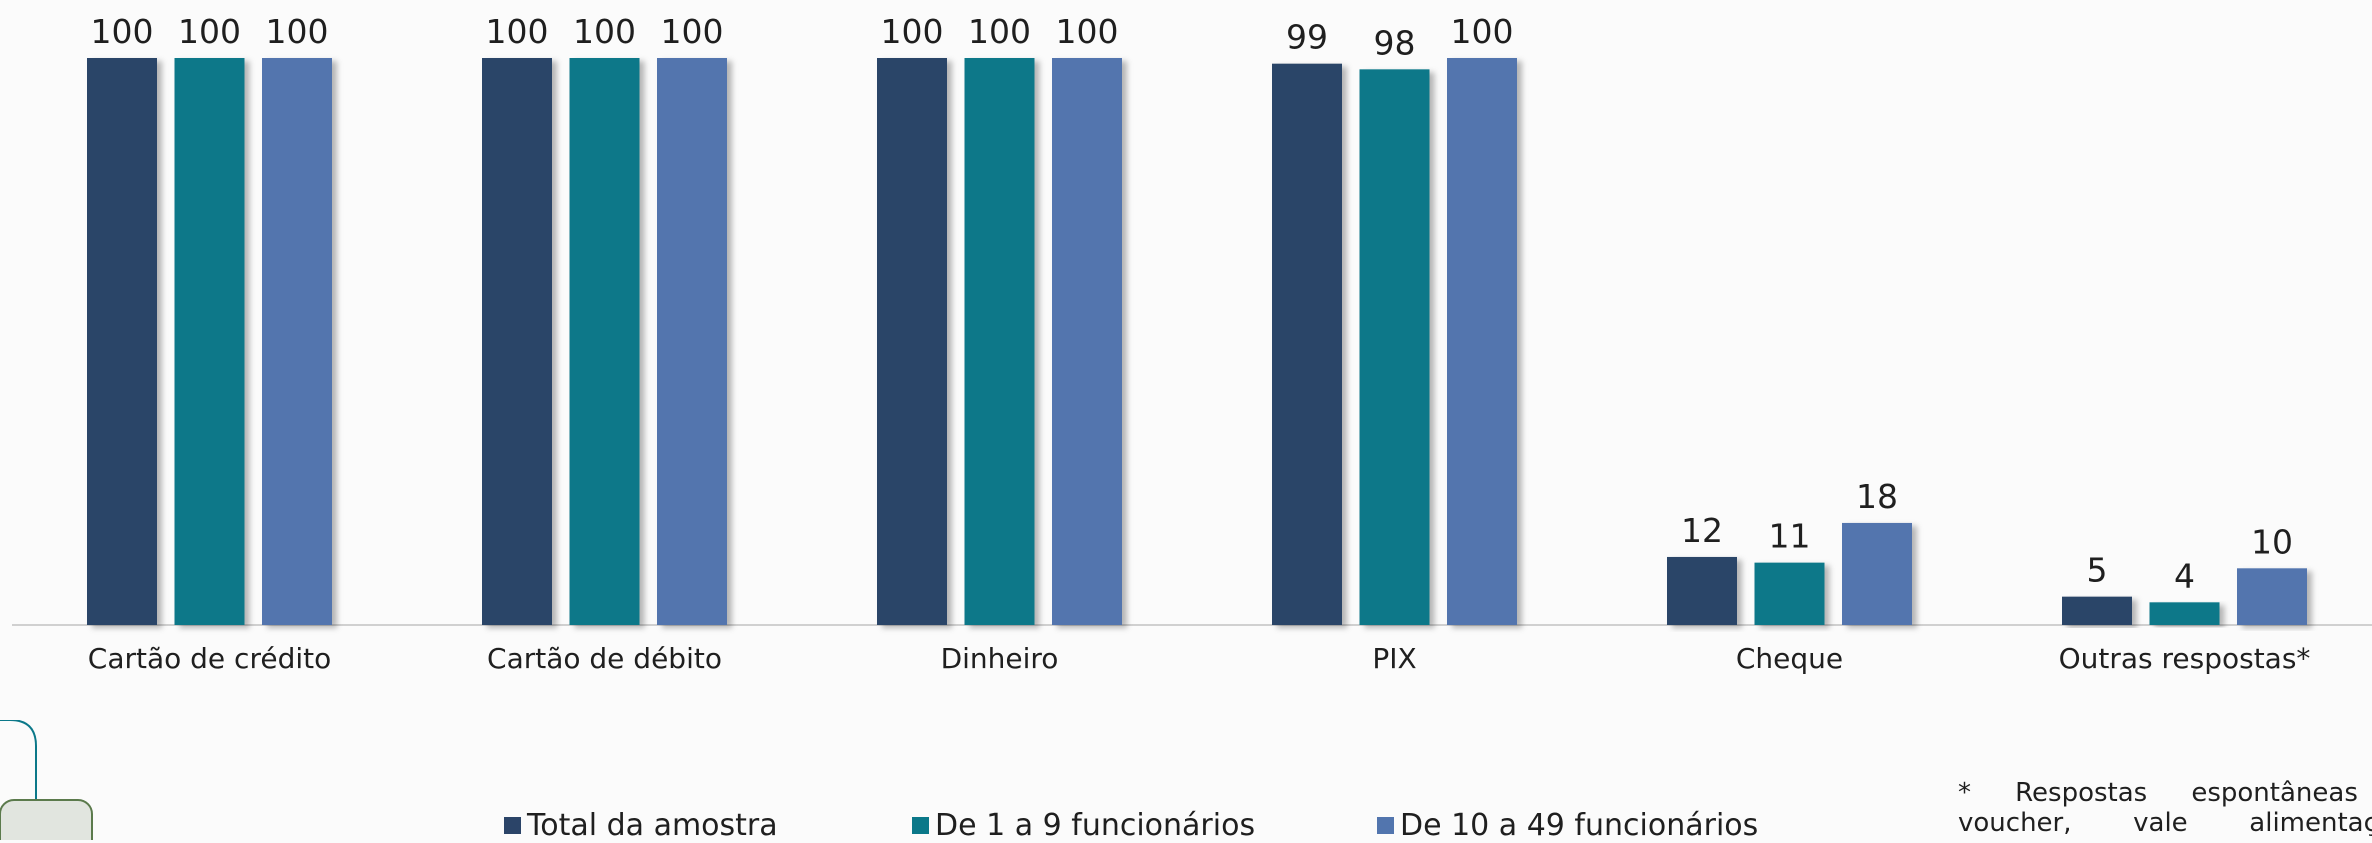  I want to click on category-label-cartao-de-debito: Cartão de débito, so click(604, 658).